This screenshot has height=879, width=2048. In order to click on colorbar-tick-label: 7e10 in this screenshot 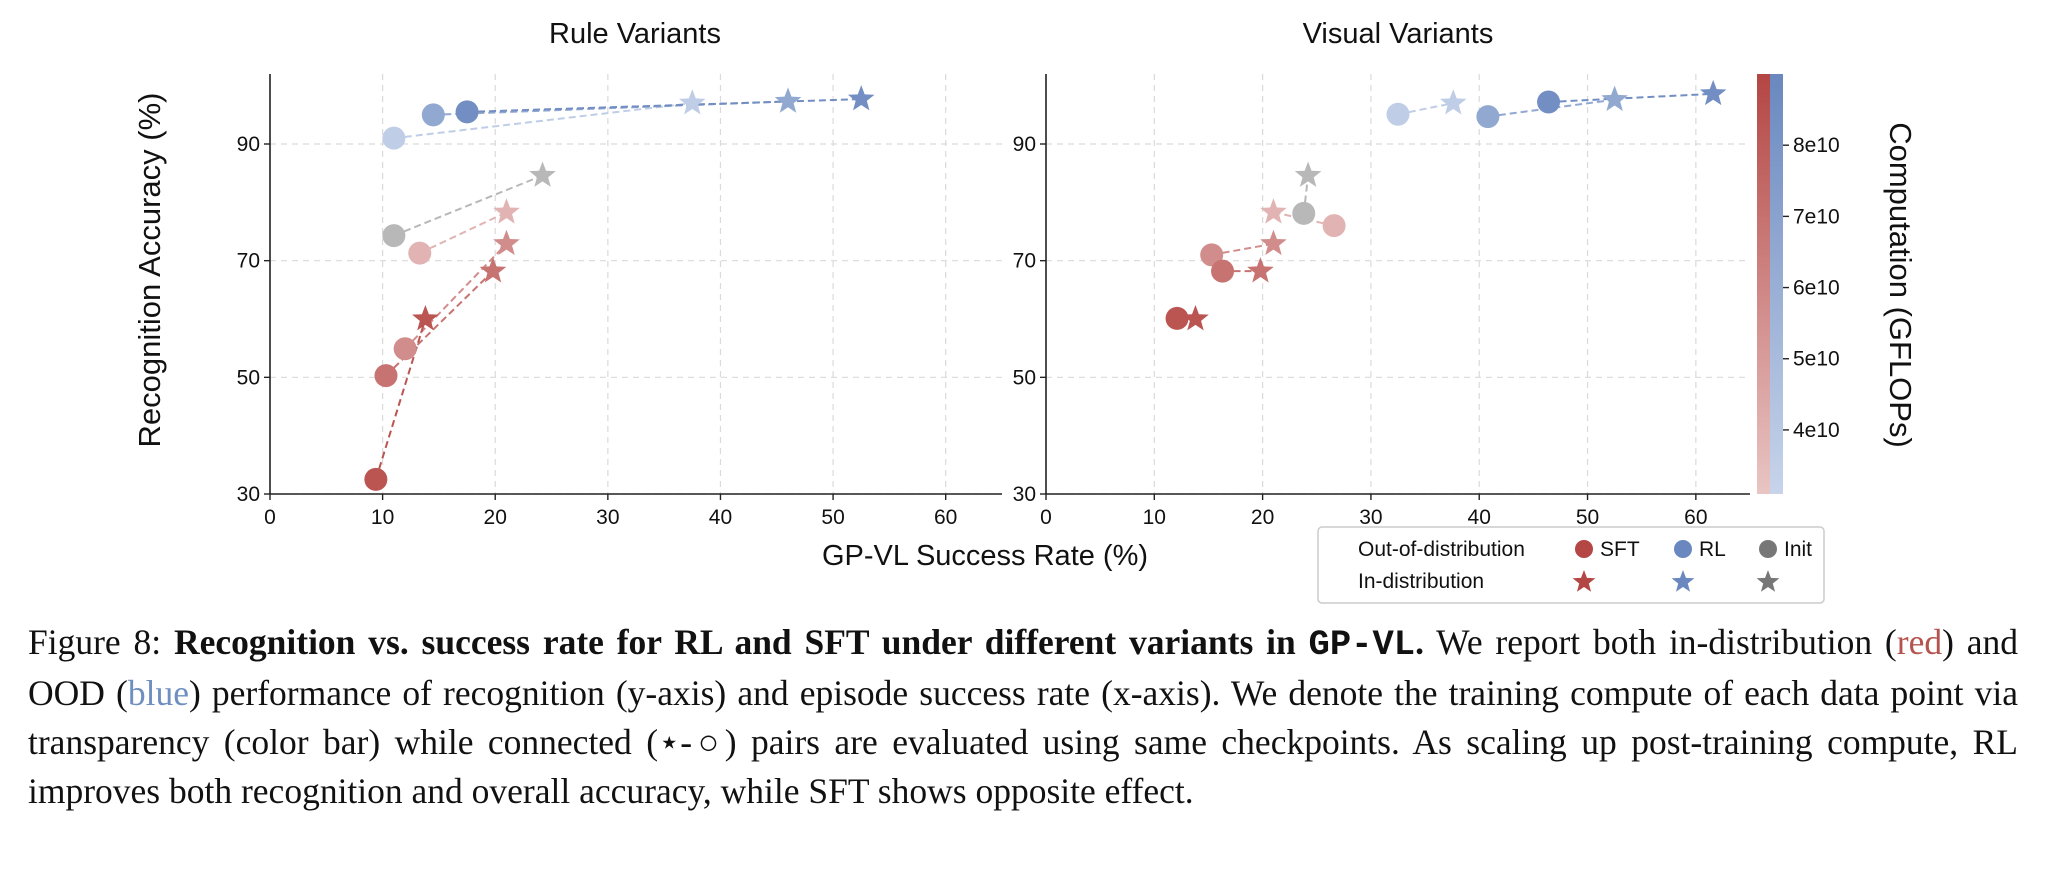, I will do `click(1816, 216)`.